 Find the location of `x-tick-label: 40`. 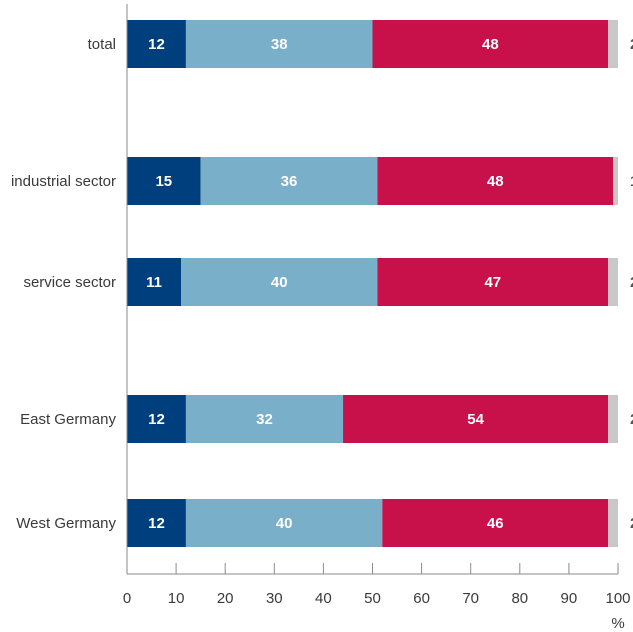

x-tick-label: 40 is located at coordinates (323, 598).